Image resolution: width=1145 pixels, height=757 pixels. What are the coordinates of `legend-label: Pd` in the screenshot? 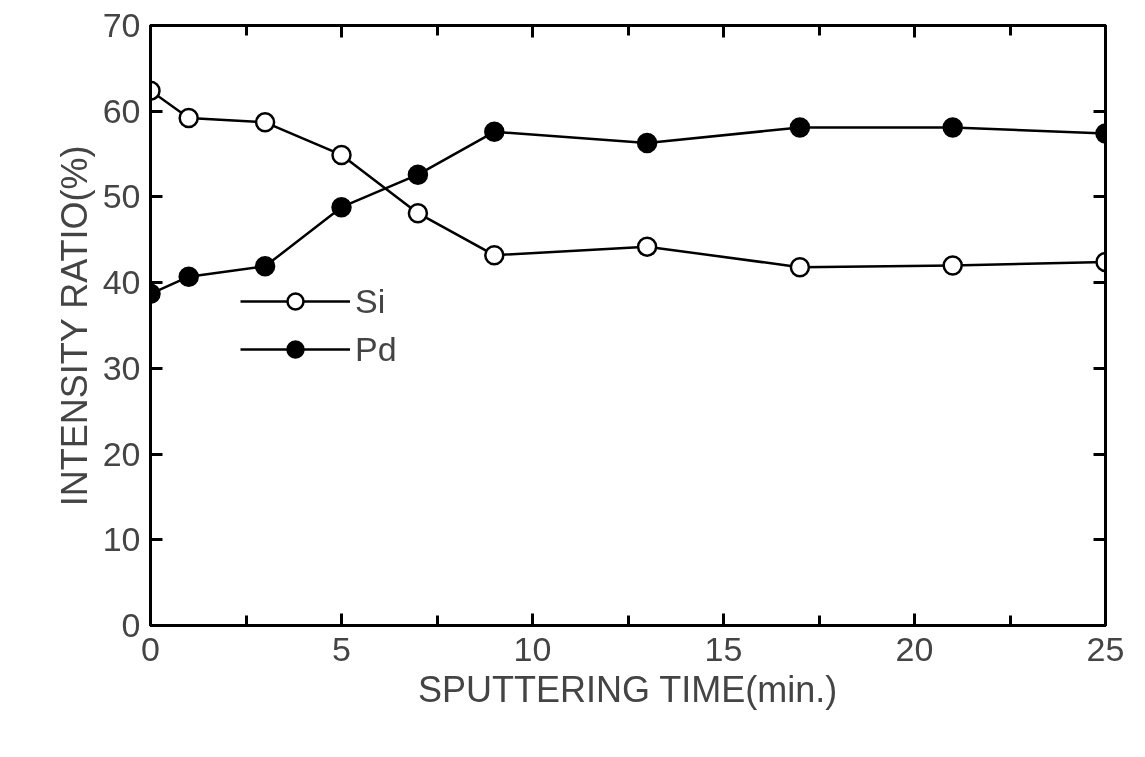 It's located at (376, 349).